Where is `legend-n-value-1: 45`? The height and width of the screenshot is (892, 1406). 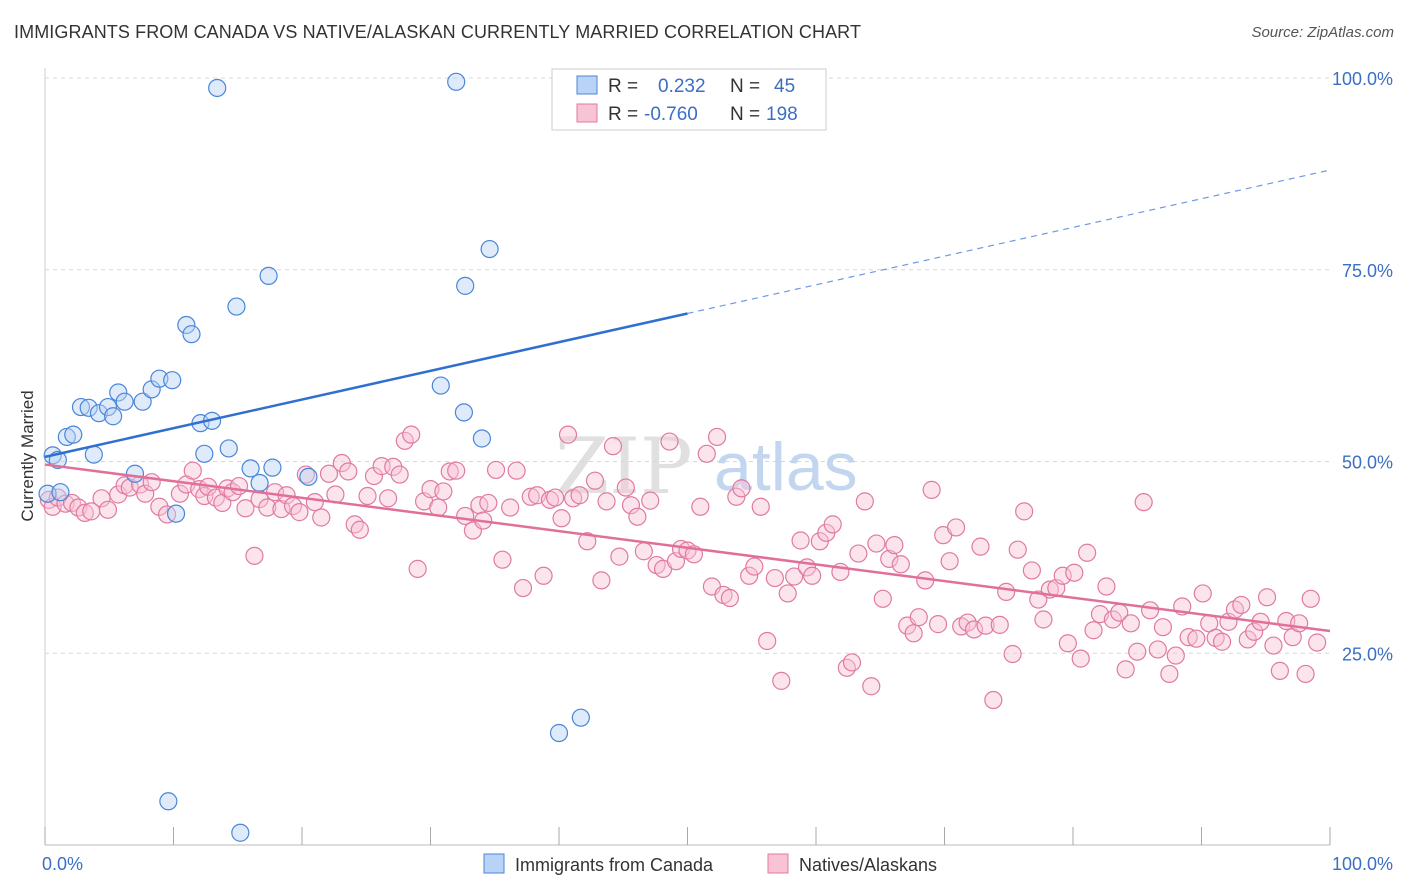 legend-n-value-1: 45 is located at coordinates (784, 86).